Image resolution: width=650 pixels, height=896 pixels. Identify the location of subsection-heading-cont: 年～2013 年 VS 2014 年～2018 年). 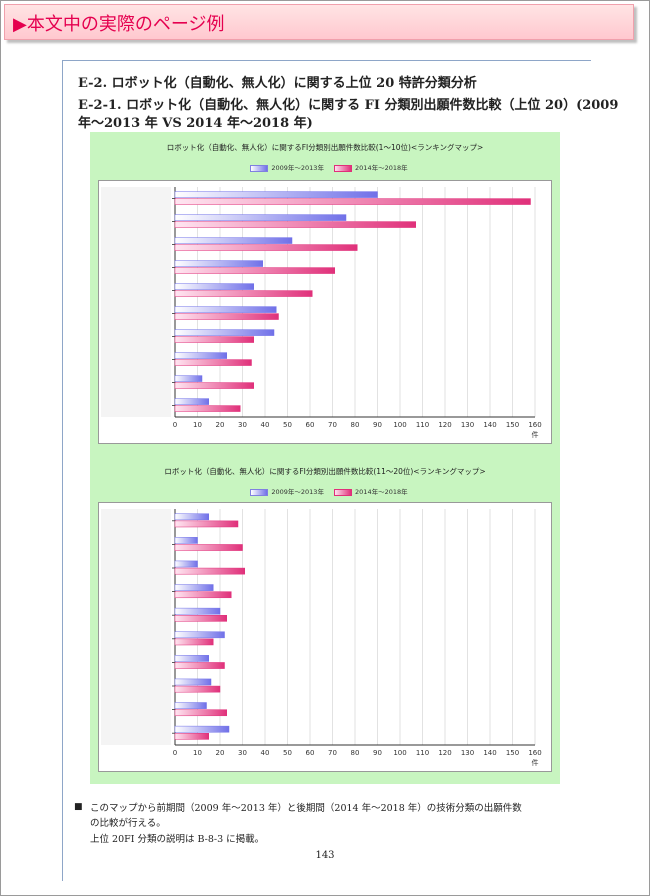
(195, 123).